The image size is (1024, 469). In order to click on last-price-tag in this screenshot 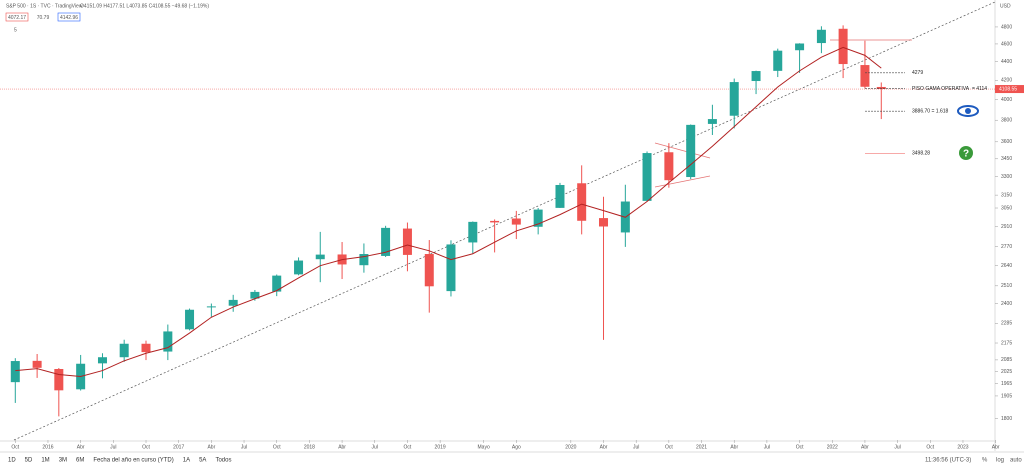, I will do `click(1009, 89)`.